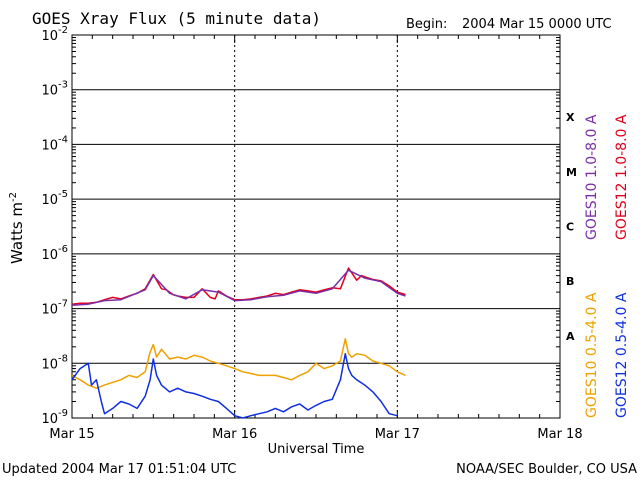 The image size is (640, 480). What do you see at coordinates (234, 434) in the screenshot?
I see `x-tick-label: Mar 16` at bounding box center [234, 434].